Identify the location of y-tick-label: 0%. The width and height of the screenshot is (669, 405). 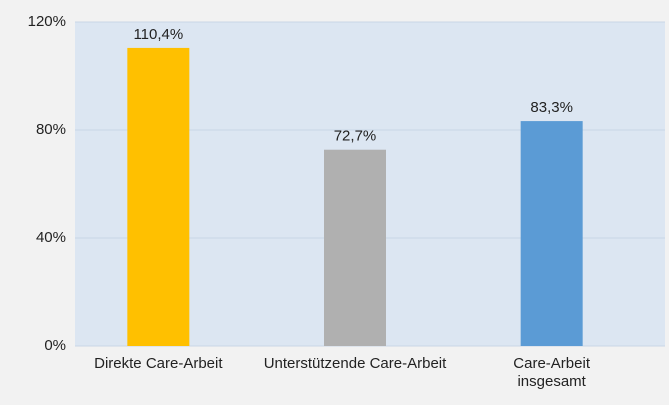
(55, 345).